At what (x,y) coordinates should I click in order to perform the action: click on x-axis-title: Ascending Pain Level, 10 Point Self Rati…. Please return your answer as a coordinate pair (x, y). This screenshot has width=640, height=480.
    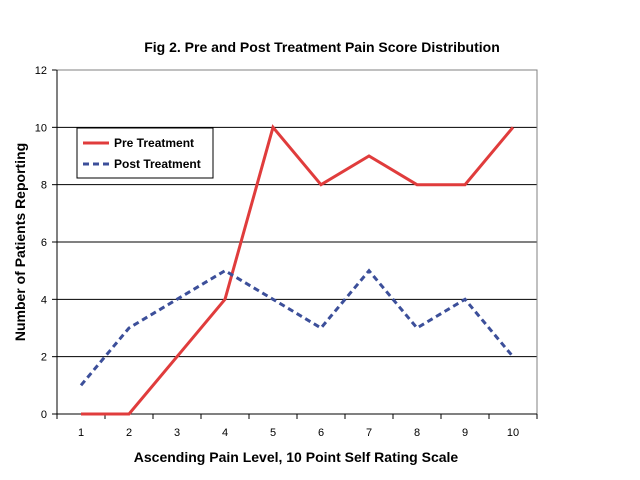
    Looking at the image, I should click on (296, 457).